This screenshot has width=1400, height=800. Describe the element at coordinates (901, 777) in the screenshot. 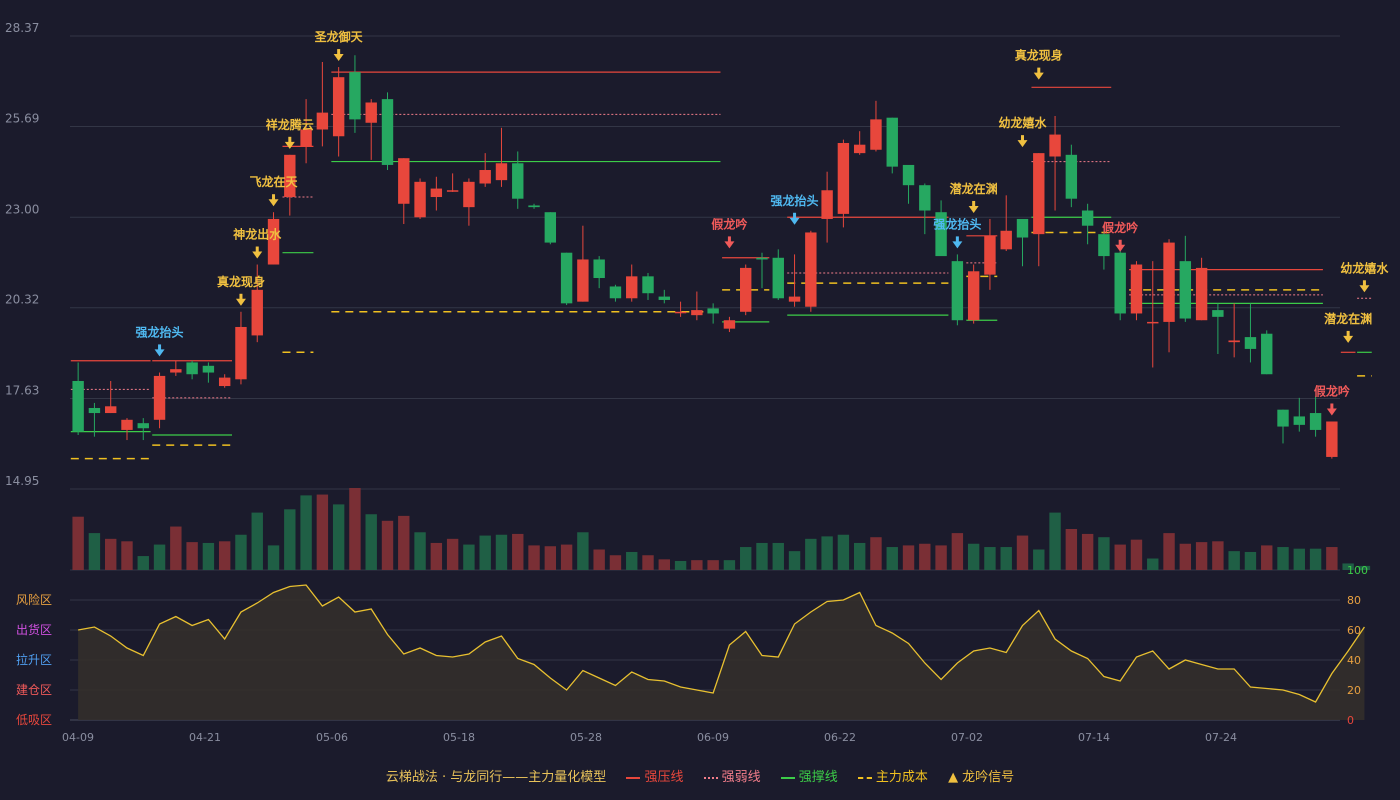

I see `legend-cost-label: 主力成本` at that location.